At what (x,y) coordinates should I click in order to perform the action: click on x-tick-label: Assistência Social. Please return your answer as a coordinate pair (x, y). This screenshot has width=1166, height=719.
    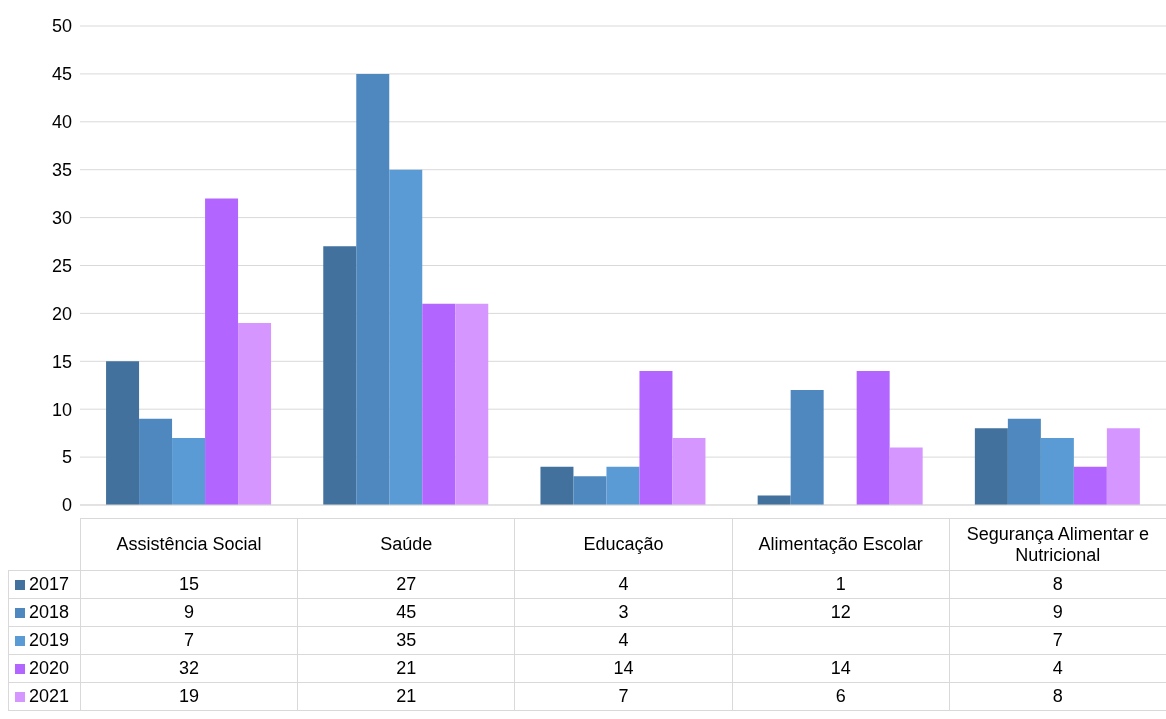
    Looking at the image, I should click on (189, 544).